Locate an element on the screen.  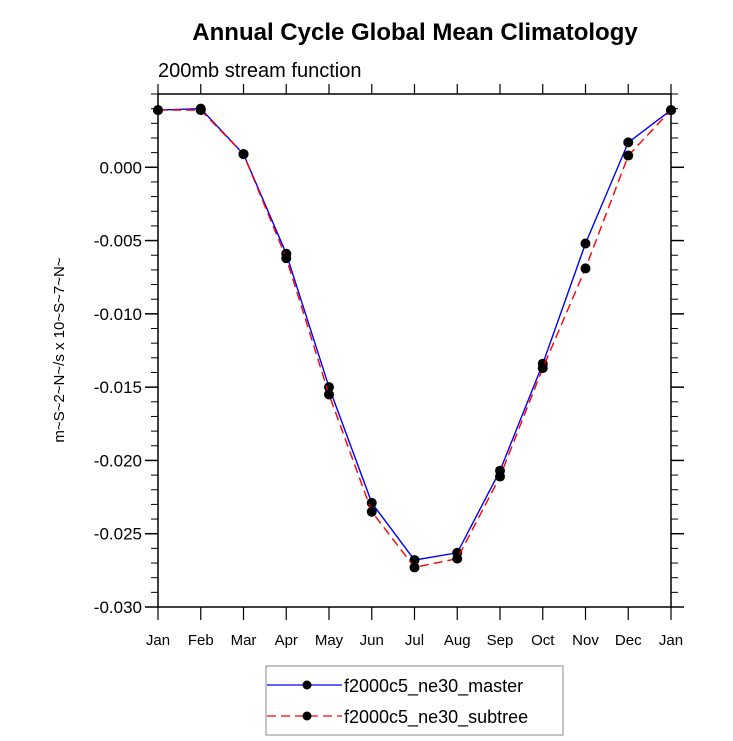
y-tick-label: -0.005 is located at coordinates (118, 241).